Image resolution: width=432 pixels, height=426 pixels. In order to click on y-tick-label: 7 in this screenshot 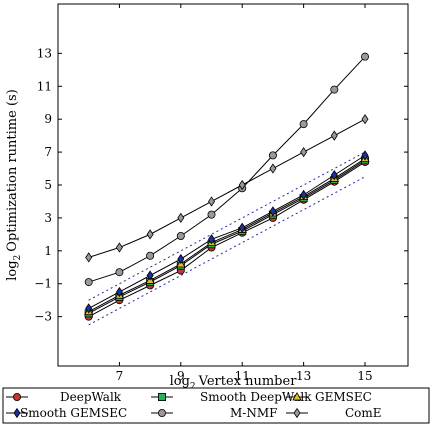, I will do `click(48, 152)`.